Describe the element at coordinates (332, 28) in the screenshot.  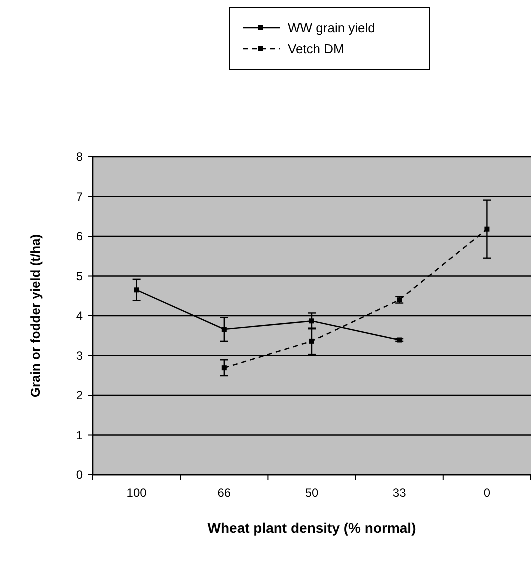
I see `legend-label: WW grain yield` at that location.